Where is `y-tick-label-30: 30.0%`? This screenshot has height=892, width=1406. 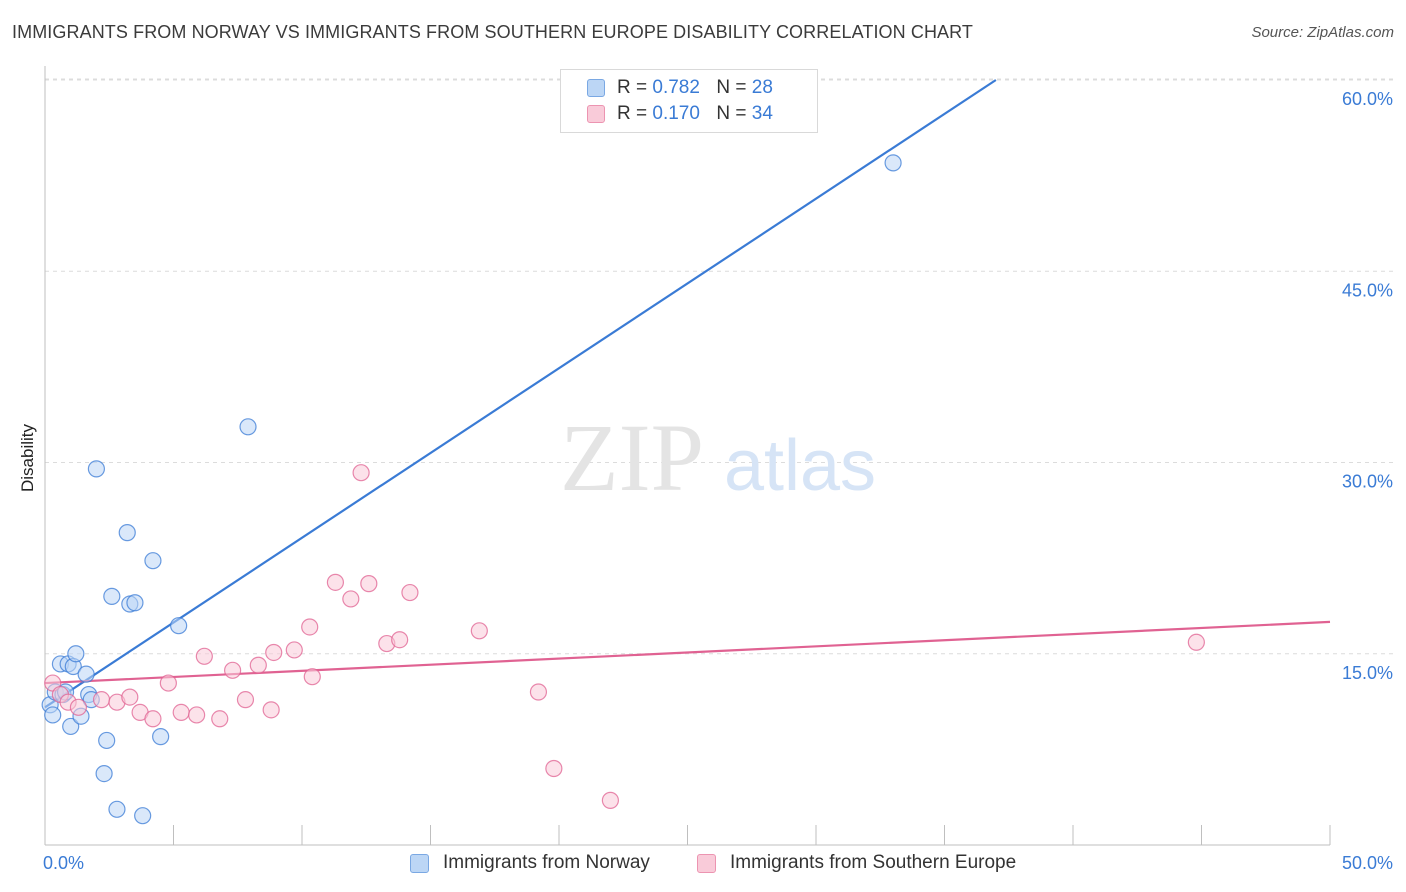 y-tick-label-30: 30.0% is located at coordinates (1367, 482).